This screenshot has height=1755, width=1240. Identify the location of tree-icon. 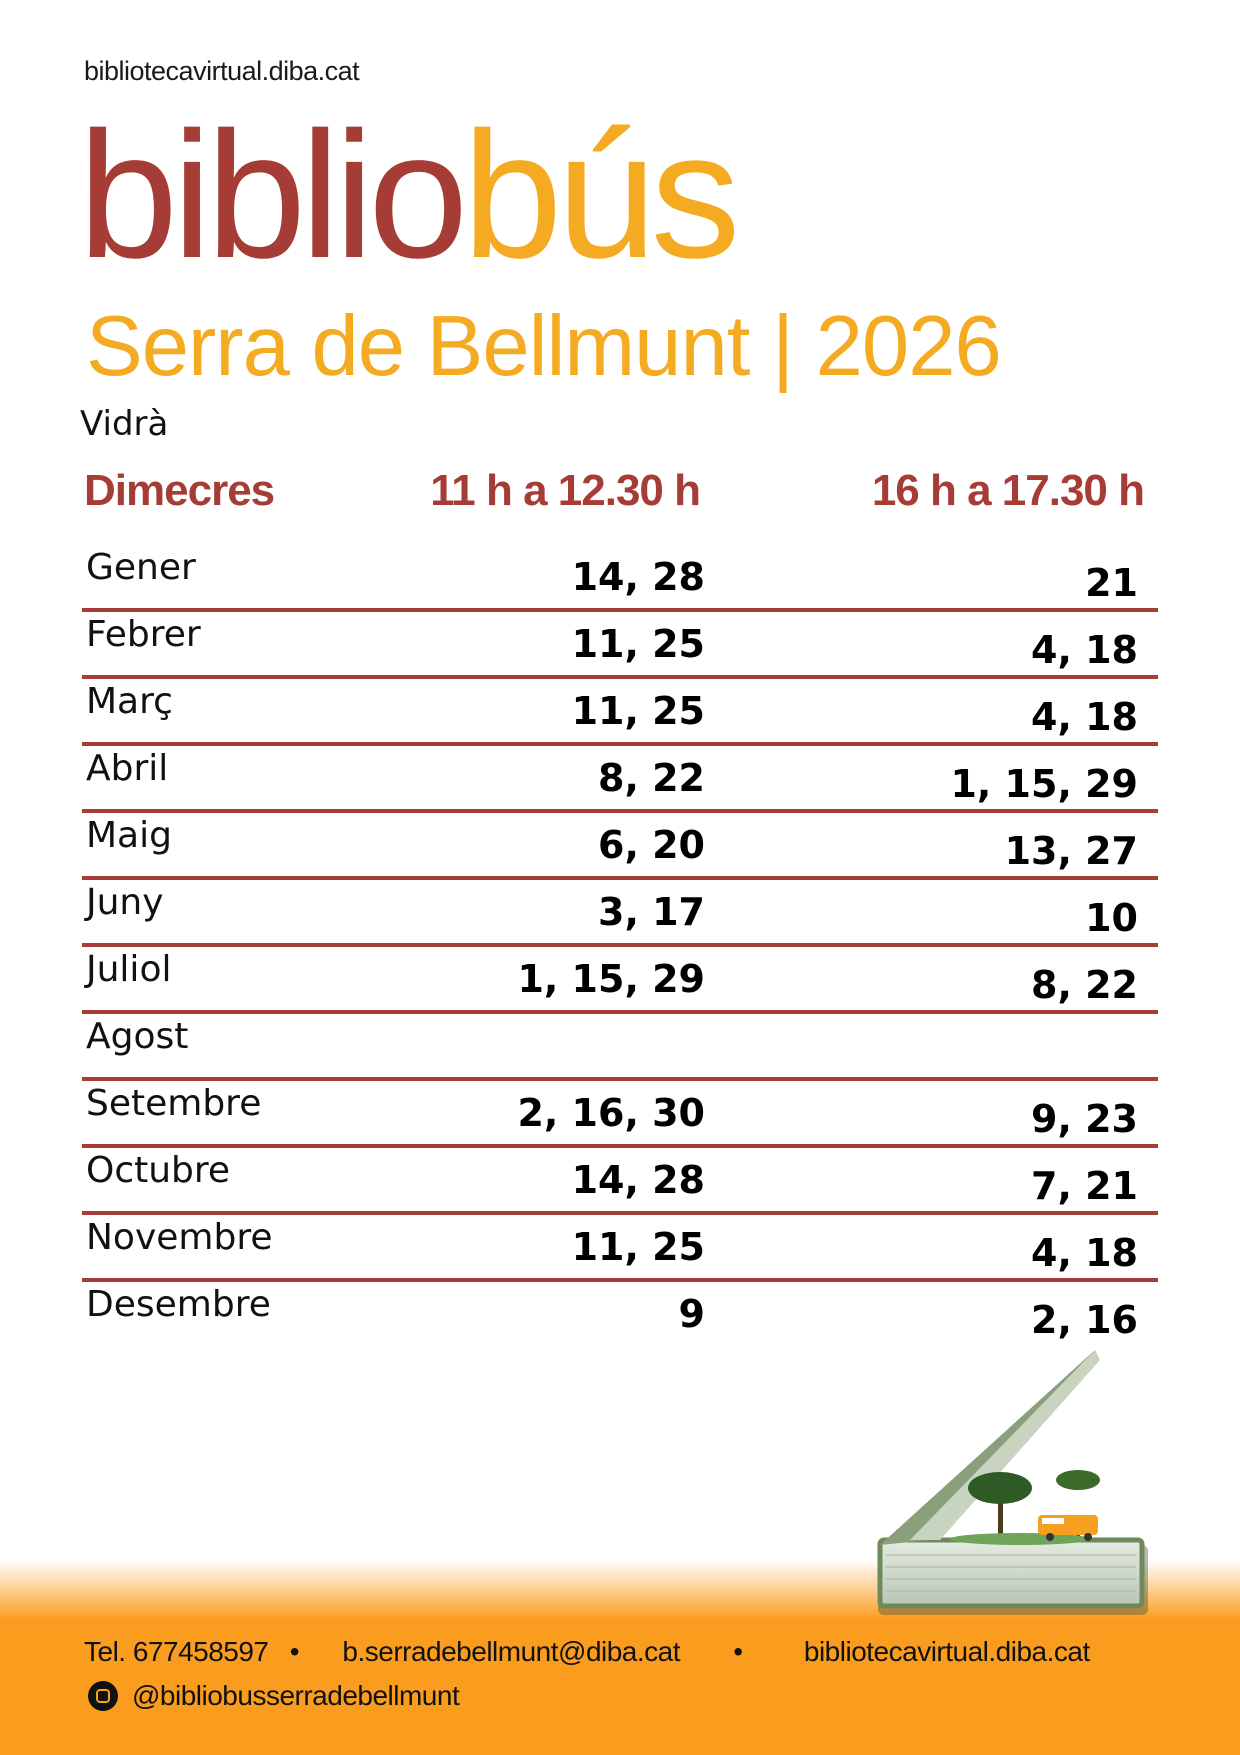
(1000, 1506).